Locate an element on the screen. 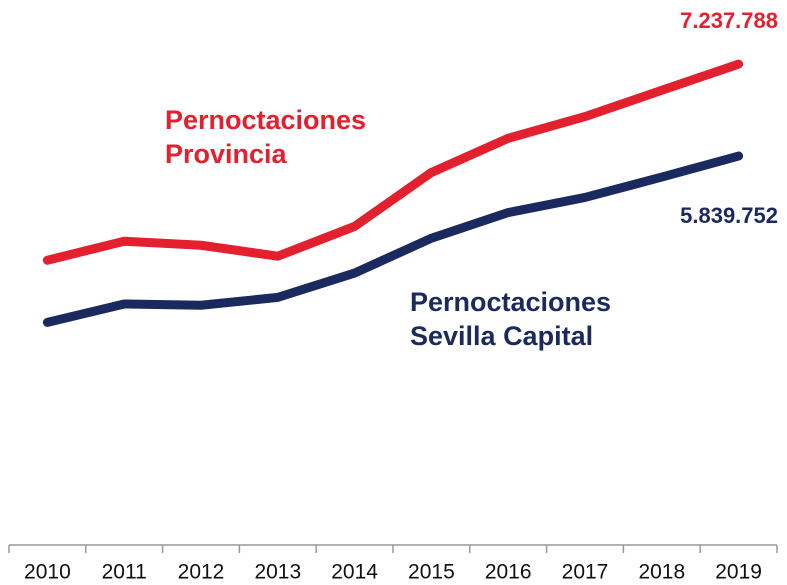 Image resolution: width=787 pixels, height=585 pixels. x-tick-label: 2012 is located at coordinates (201, 572).